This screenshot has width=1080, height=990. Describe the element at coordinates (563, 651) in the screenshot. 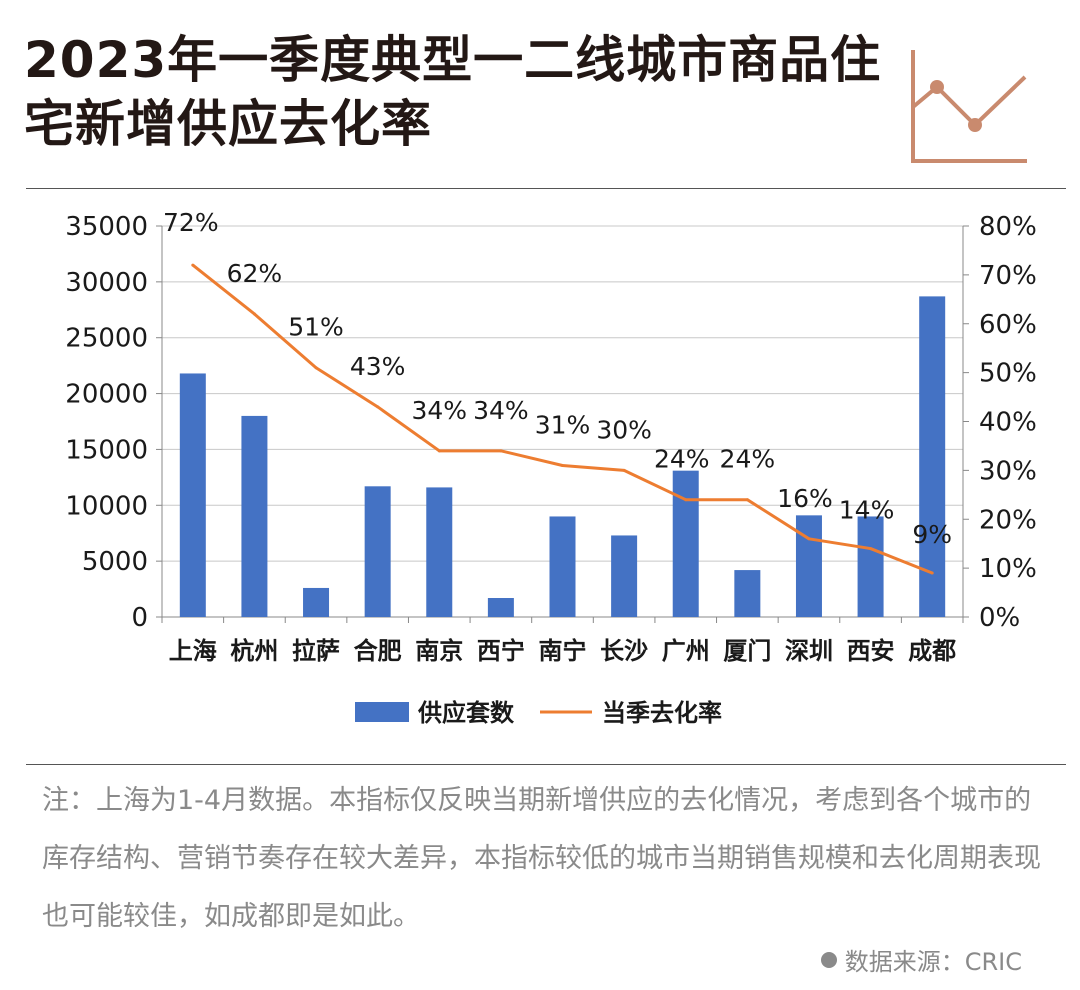

I see `x-tick-label: 南宁` at that location.